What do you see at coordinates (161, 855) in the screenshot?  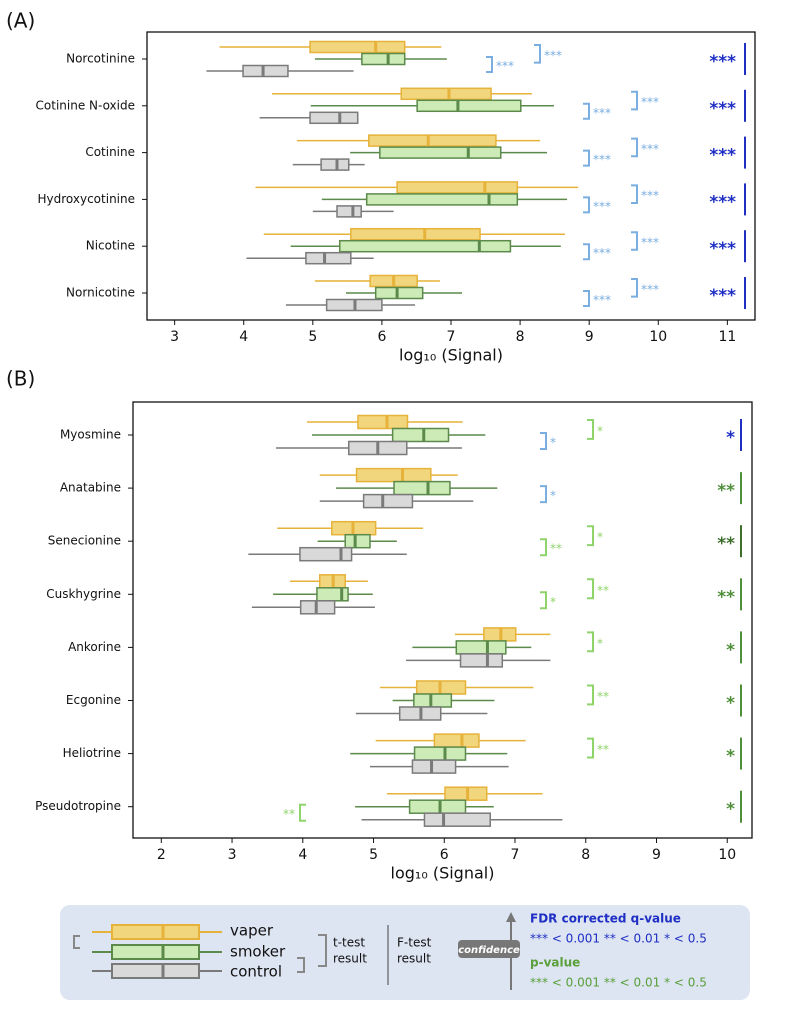 I see `x-tick-label: 2` at bounding box center [161, 855].